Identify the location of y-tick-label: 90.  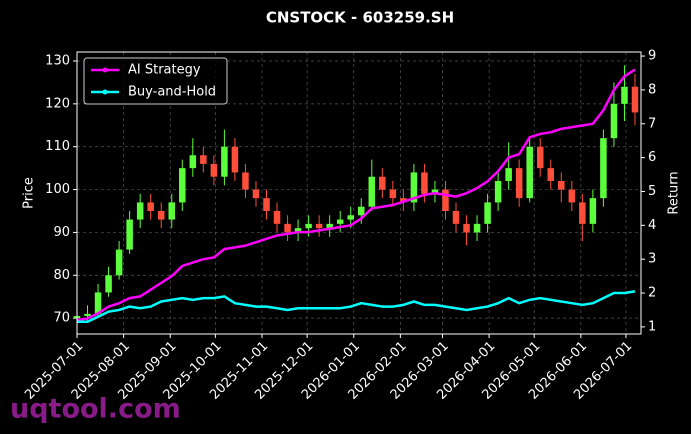
(61, 232).